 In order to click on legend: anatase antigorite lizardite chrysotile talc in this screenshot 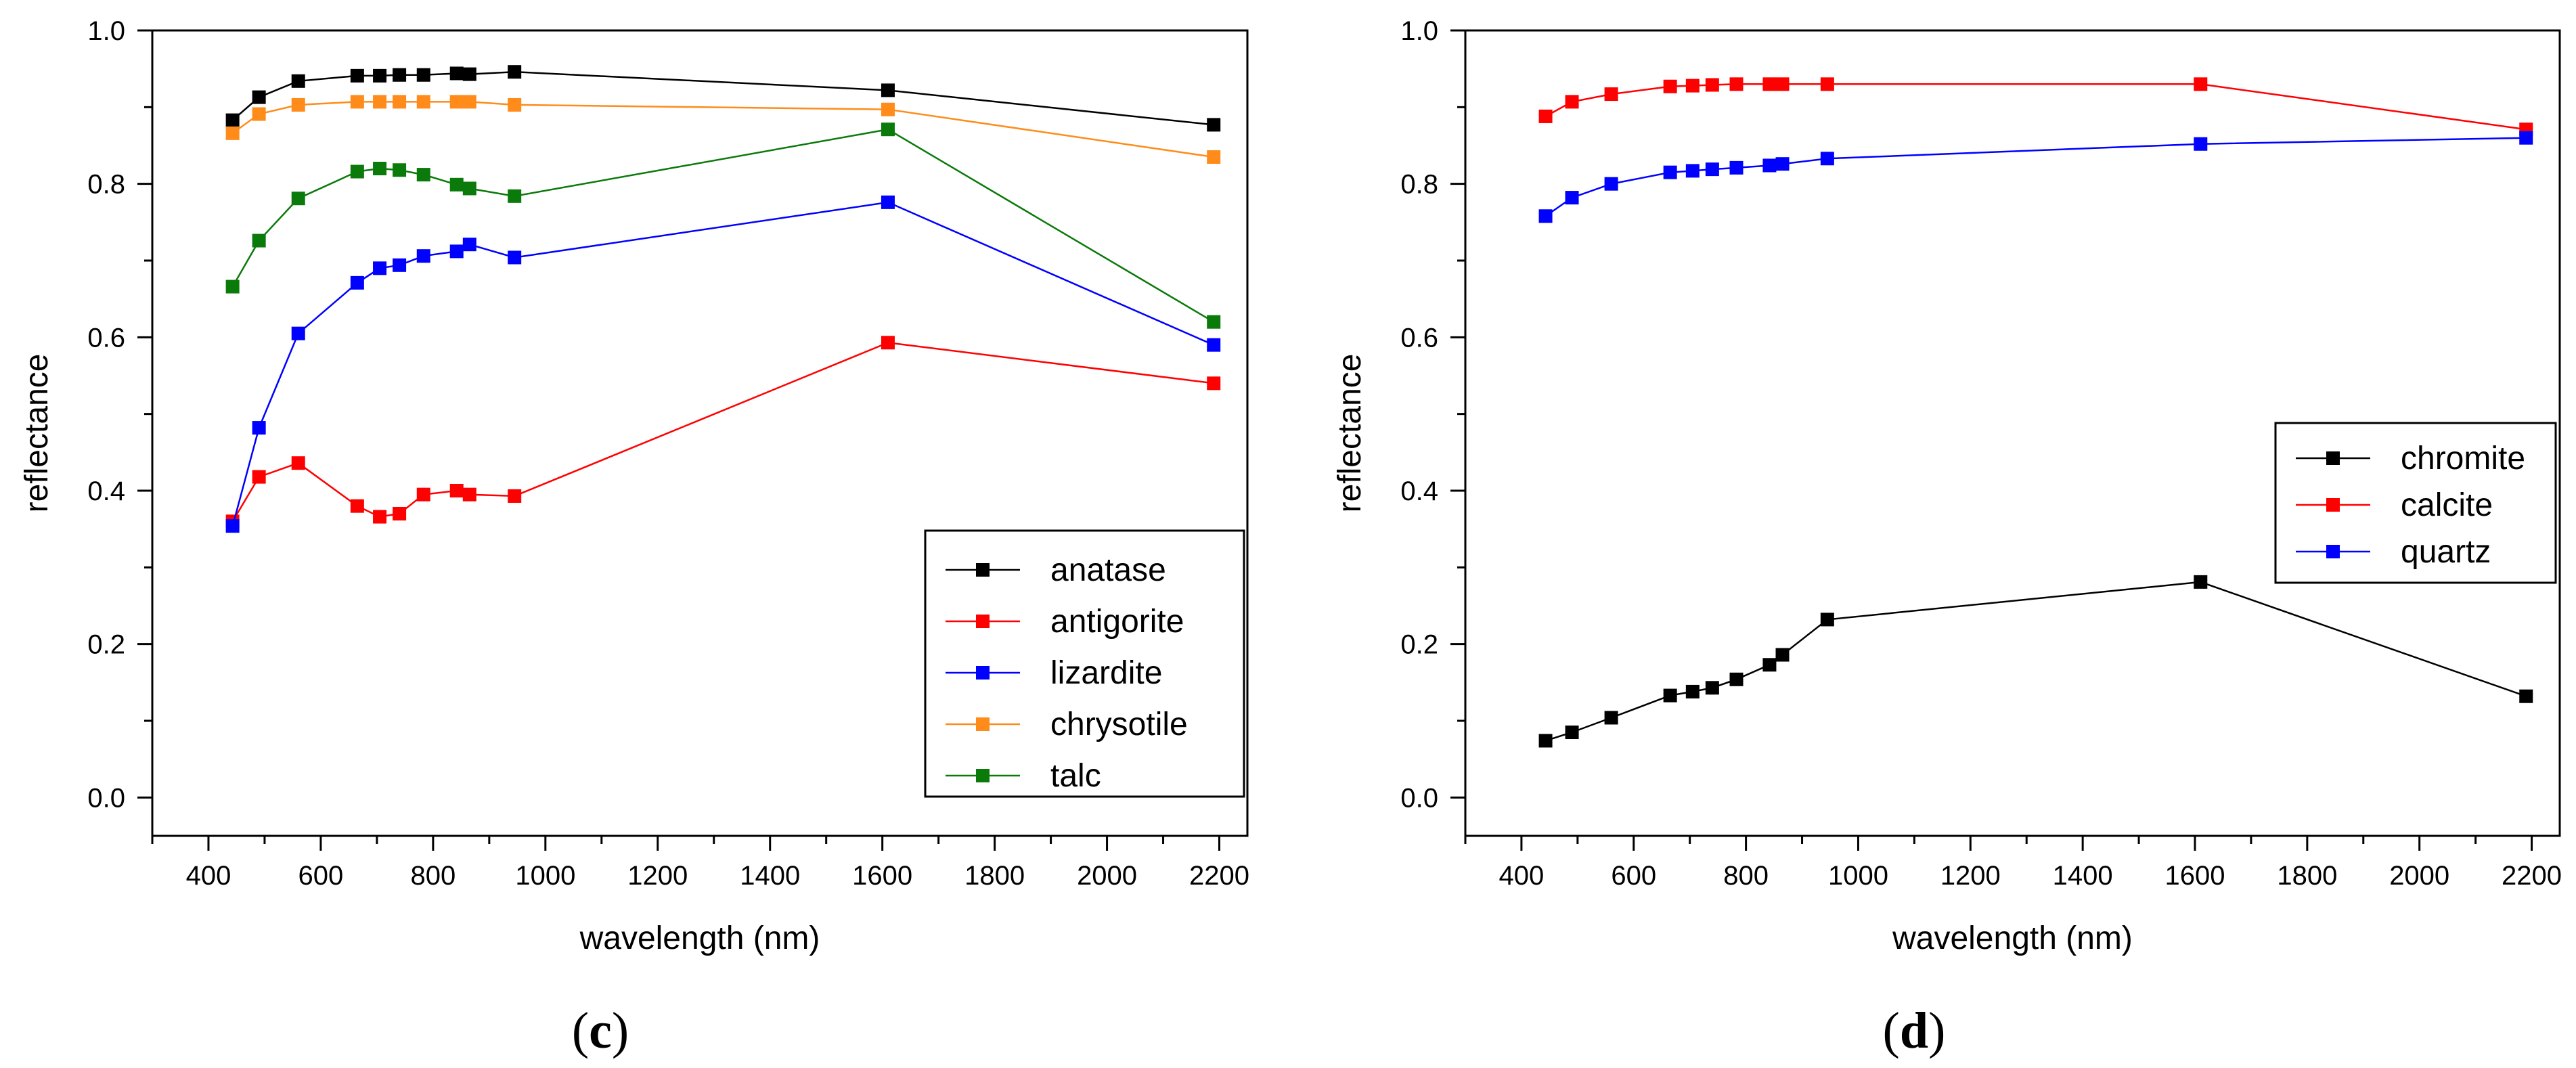, I will do `click(1084, 663)`.